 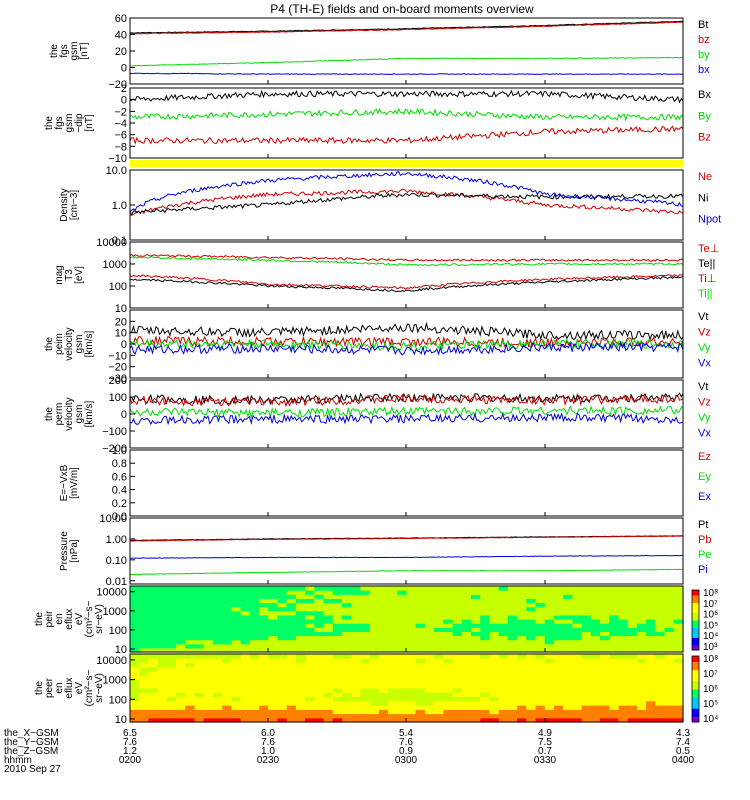 I want to click on legend-bx: Bx, so click(x=704, y=95).